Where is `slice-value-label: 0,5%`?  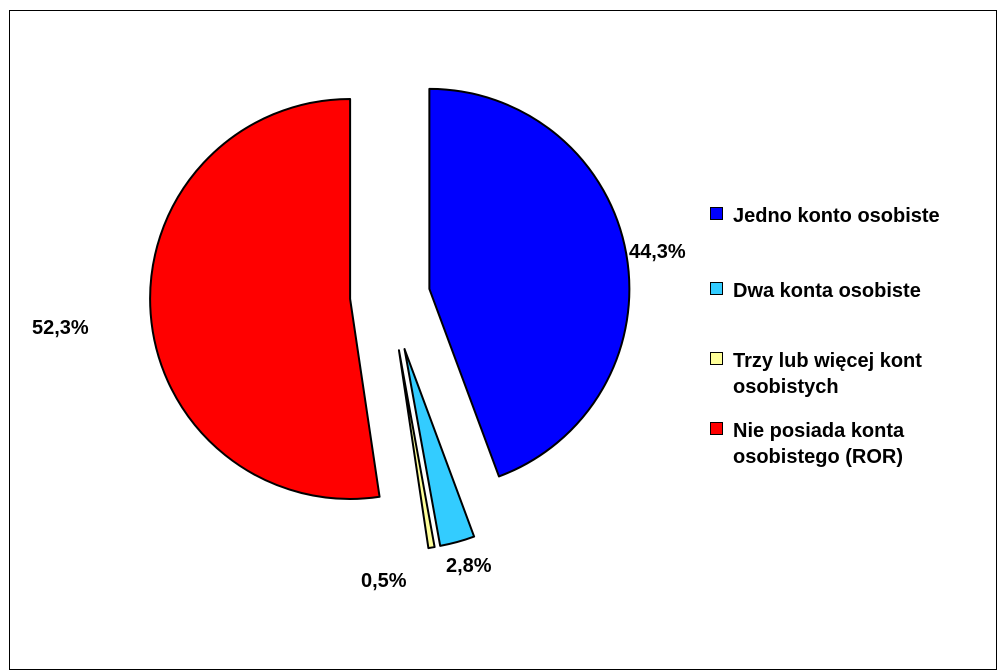 slice-value-label: 0,5% is located at coordinates (384, 581).